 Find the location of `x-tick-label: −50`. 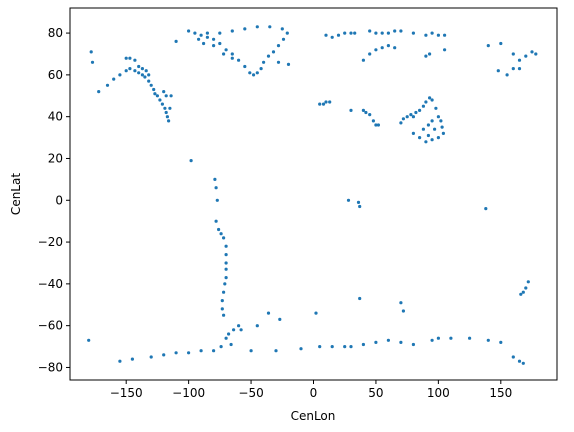

x-tick-label: −50 is located at coordinates (250, 393).